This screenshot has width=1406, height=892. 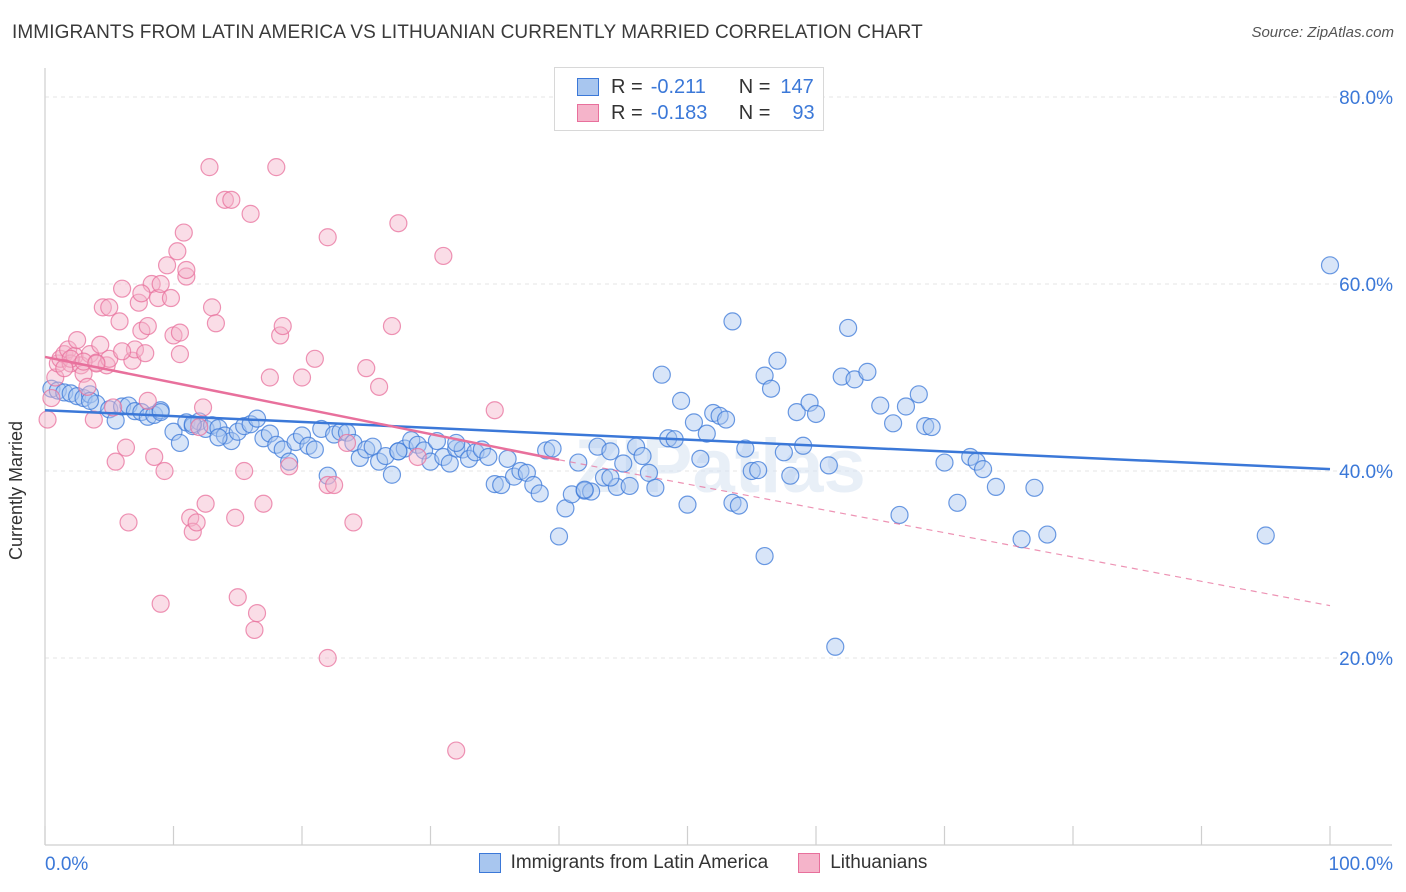 I want to click on legend-swatch-blue, so click(x=489, y=863).